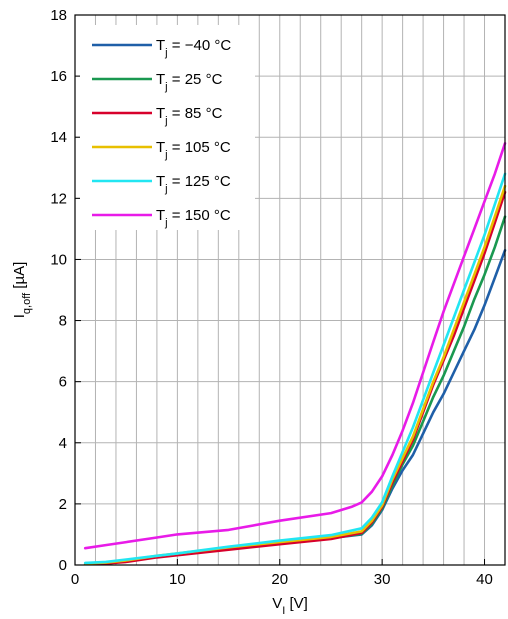 The width and height of the screenshot is (508, 619). I want to click on y-tick-label: 2, so click(63, 504).